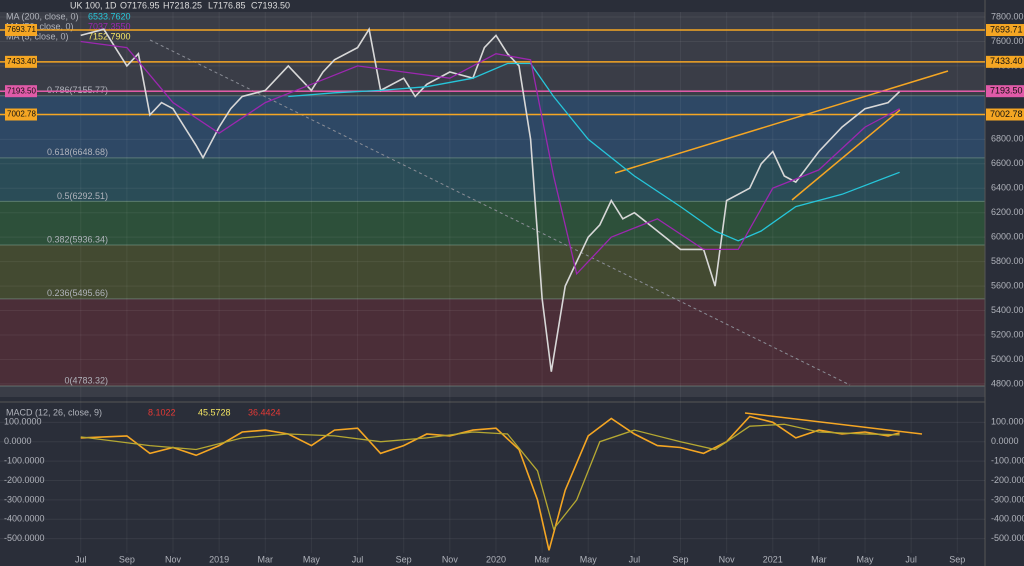 This screenshot has height=566, width=1024. I want to click on price-tag-left-label: 7433.40, so click(21, 61).